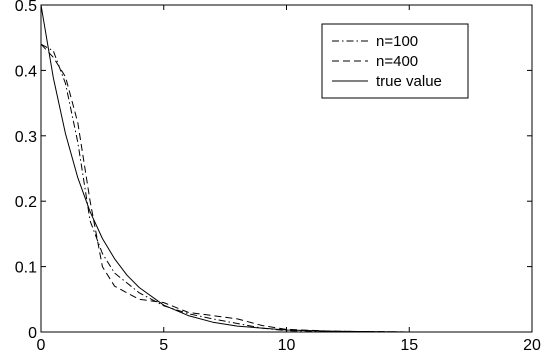 The image size is (544, 364). Describe the element at coordinates (409, 345) in the screenshot. I see `x-tick-label: 15` at that location.